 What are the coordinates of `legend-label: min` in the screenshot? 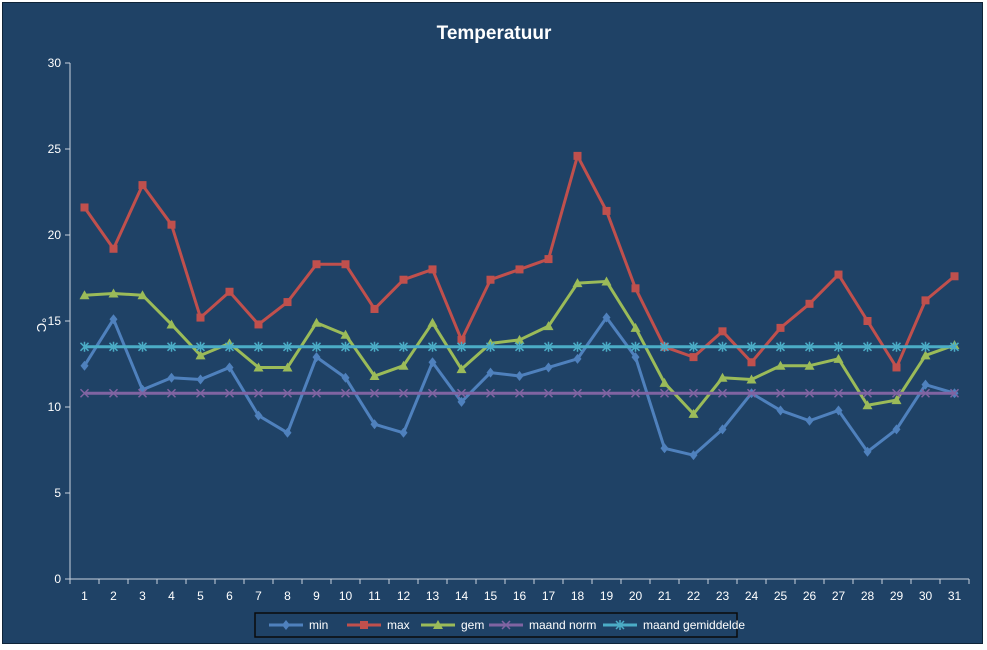 It's located at (318, 625).